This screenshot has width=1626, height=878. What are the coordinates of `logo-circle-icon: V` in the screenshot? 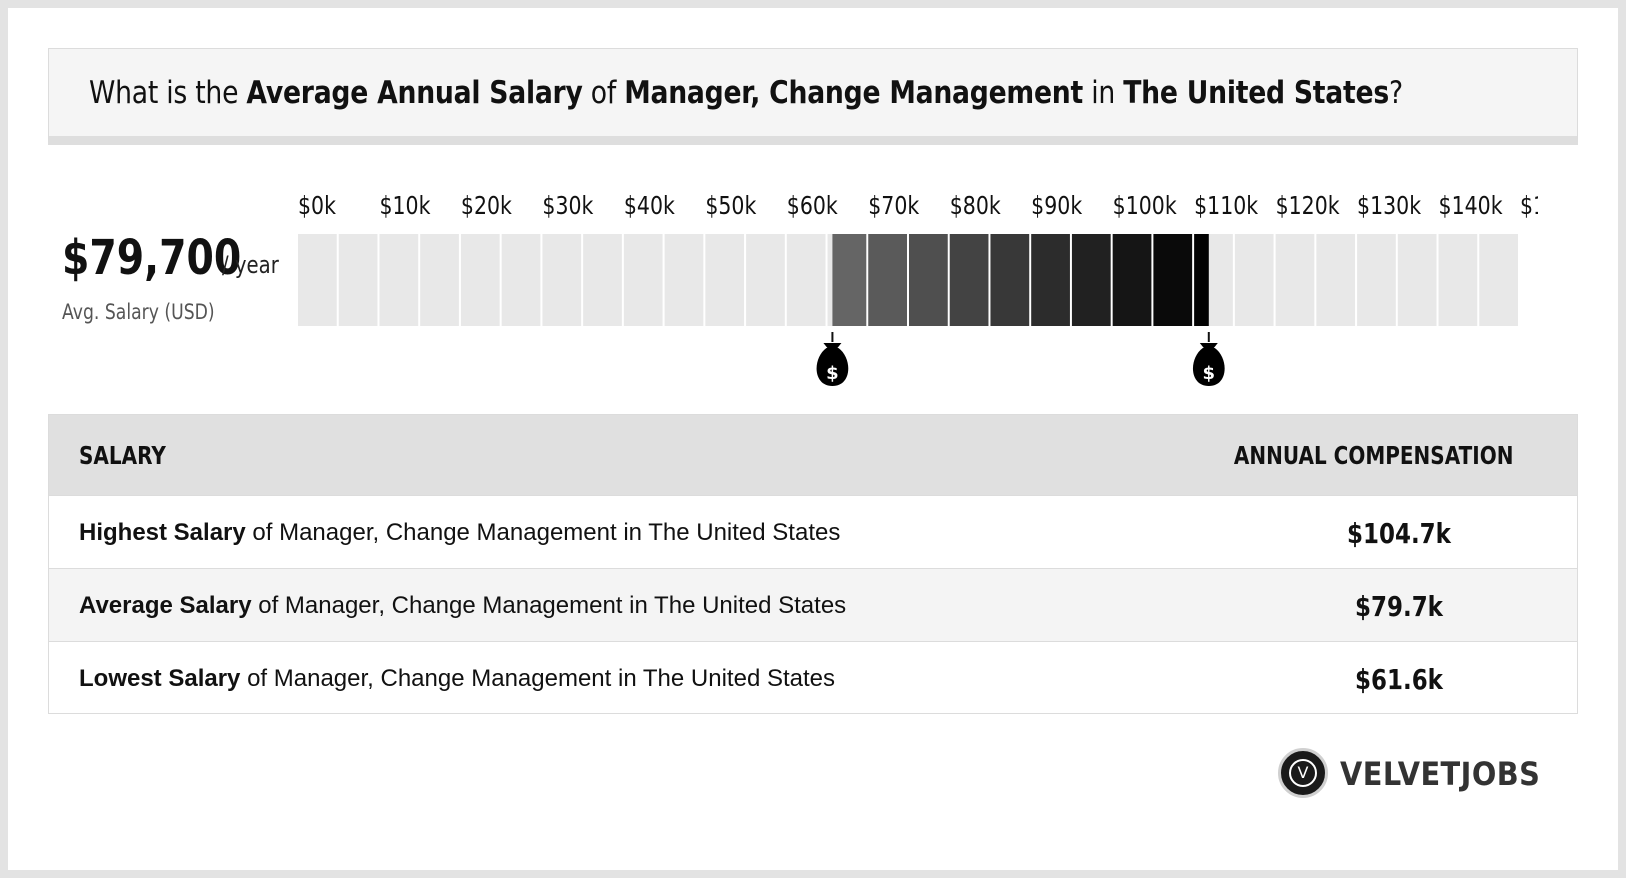 It's located at (1303, 773).